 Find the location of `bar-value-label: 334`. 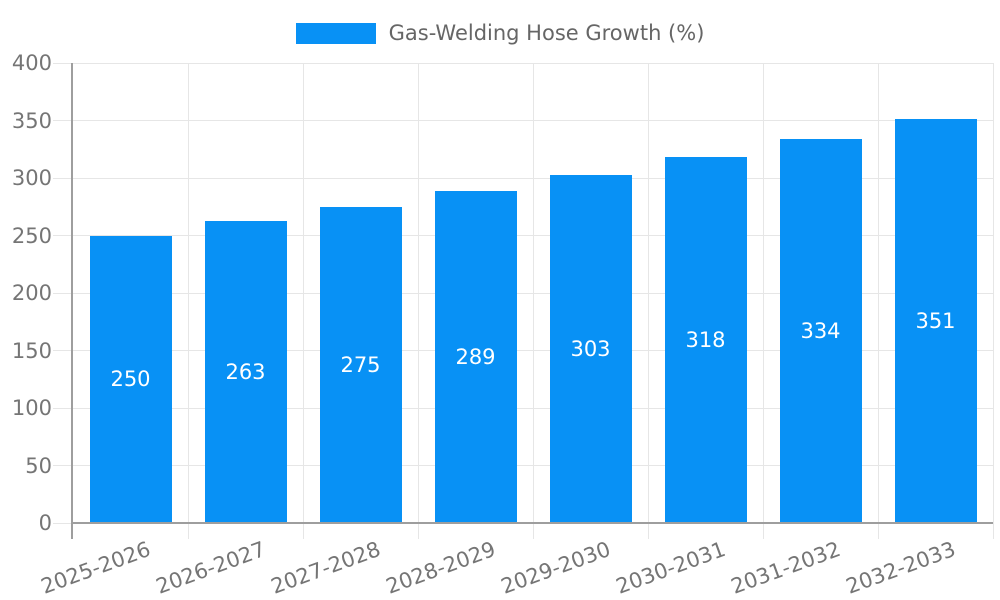

bar-value-label: 334 is located at coordinates (820, 330).